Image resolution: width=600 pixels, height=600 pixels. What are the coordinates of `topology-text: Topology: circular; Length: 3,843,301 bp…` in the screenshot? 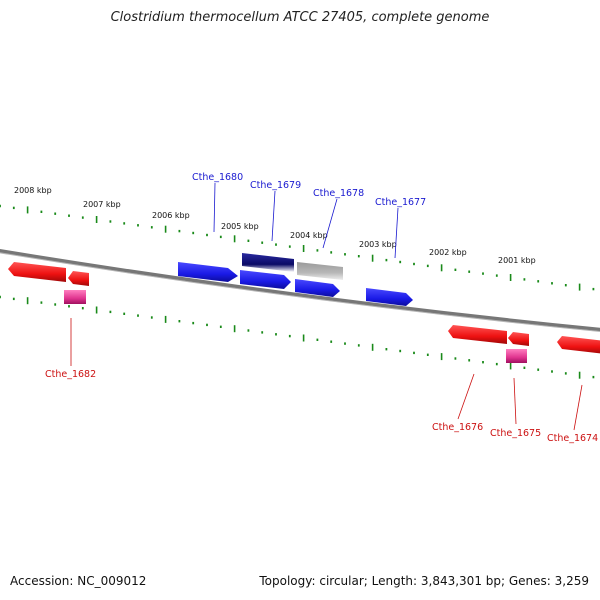 It's located at (424, 581).